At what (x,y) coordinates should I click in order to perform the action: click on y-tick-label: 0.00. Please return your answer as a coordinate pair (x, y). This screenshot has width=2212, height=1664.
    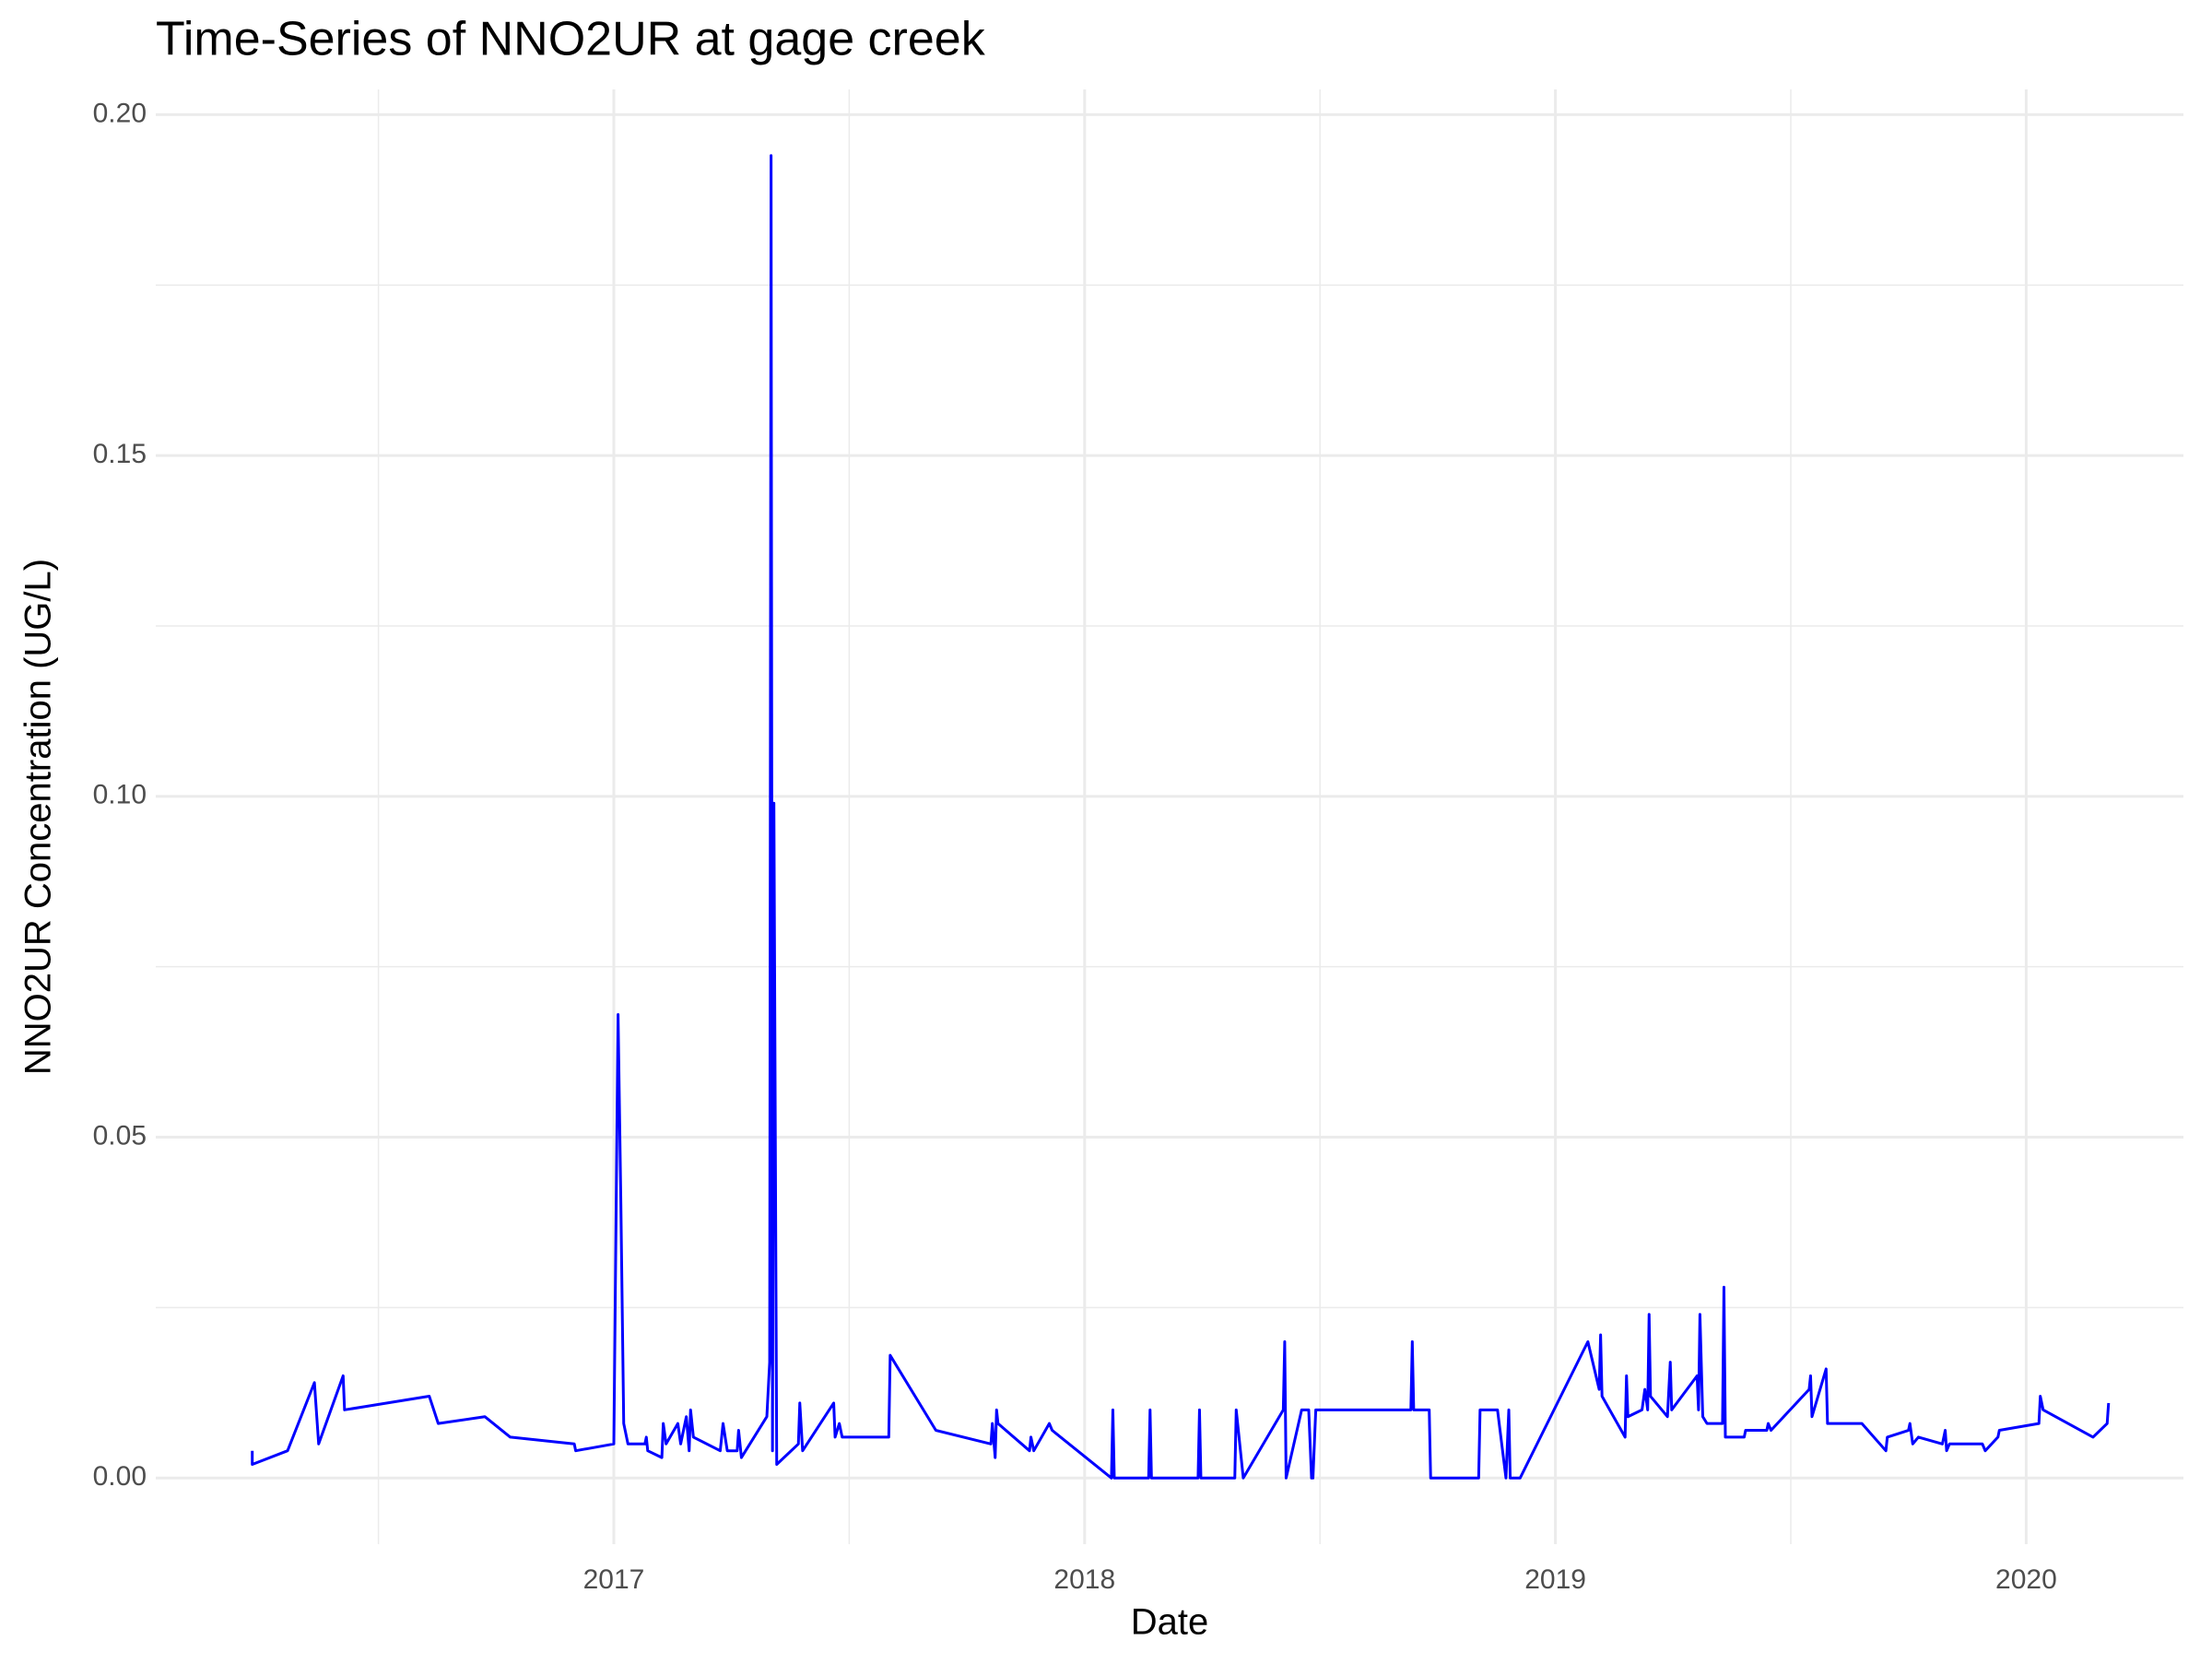
    Looking at the image, I should click on (120, 1476).